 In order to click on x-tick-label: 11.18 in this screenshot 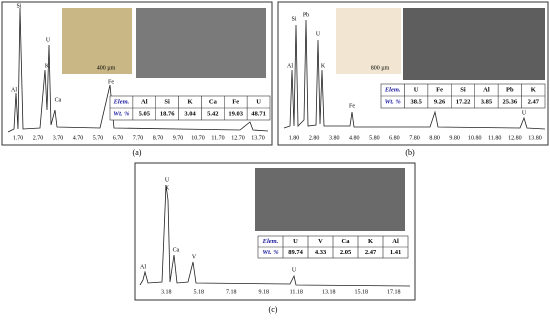, I will do `click(296, 292)`.